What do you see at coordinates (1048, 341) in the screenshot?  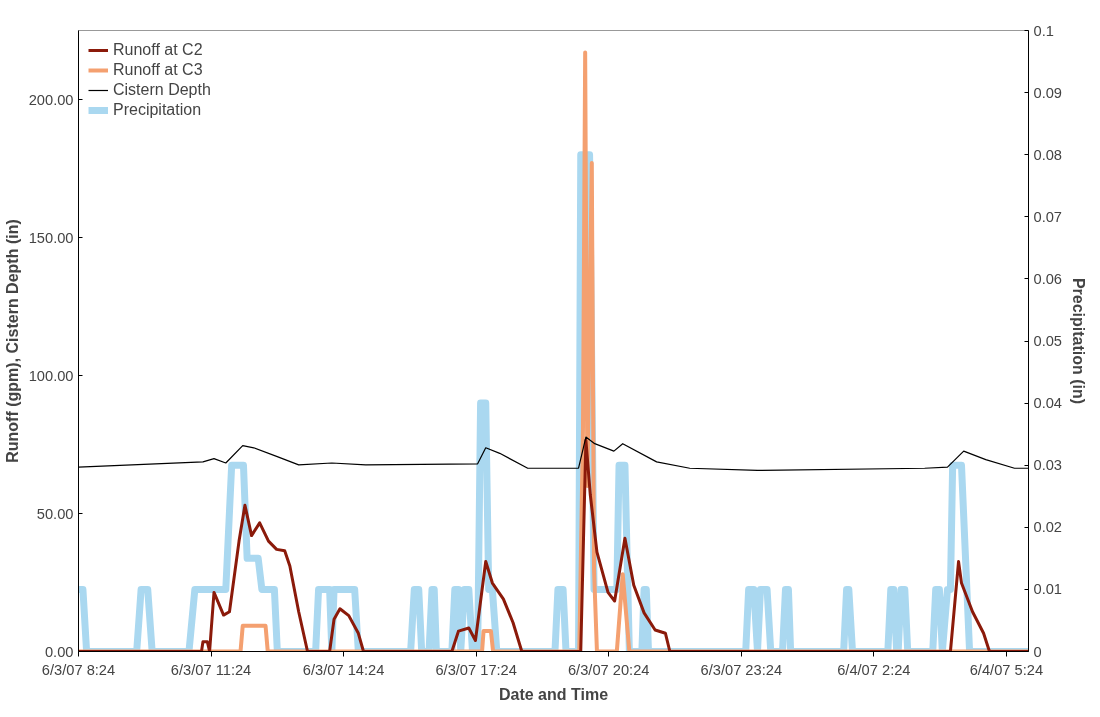 I see `y2-tick-label: 0.05` at bounding box center [1048, 341].